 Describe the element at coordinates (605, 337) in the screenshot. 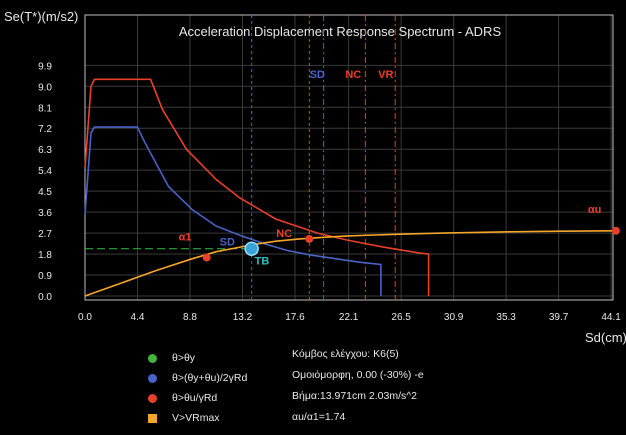

I see `x-axis-label: Sd(cm)` at that location.